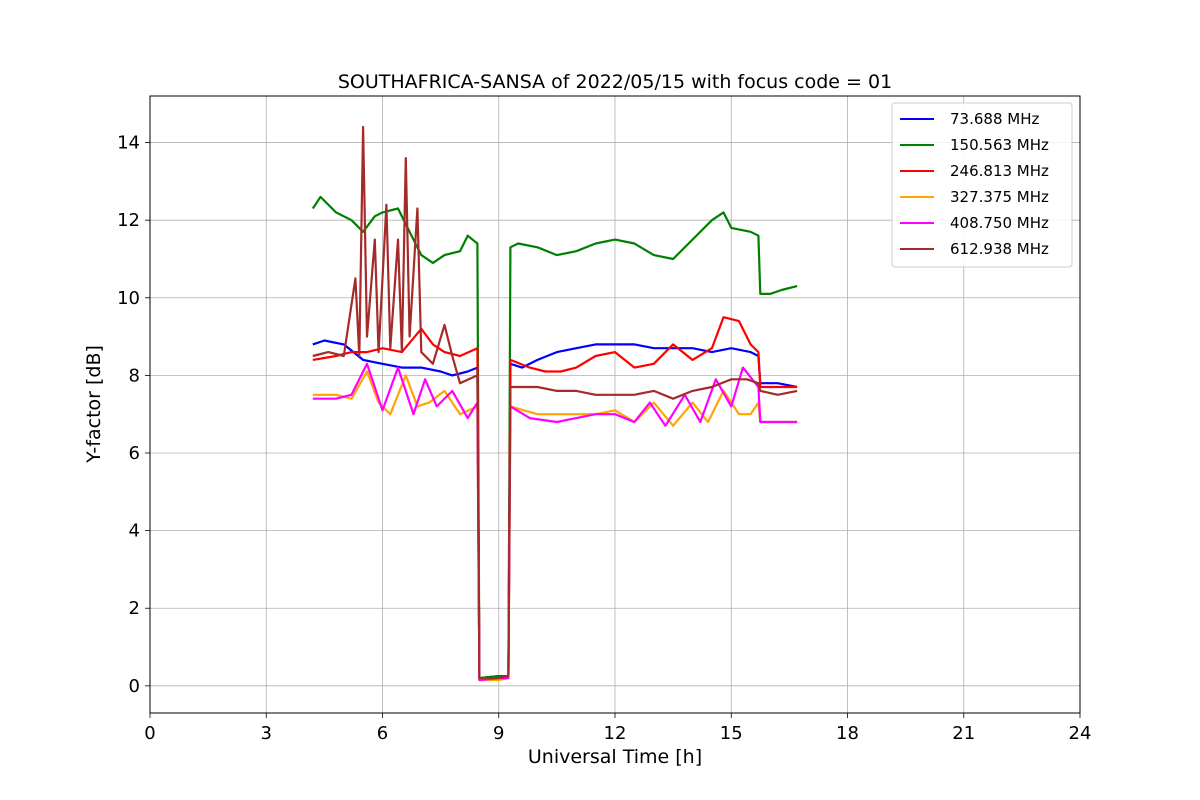 This screenshot has width=1200, height=800. I want to click on x-tick-label: 12, so click(615, 733).